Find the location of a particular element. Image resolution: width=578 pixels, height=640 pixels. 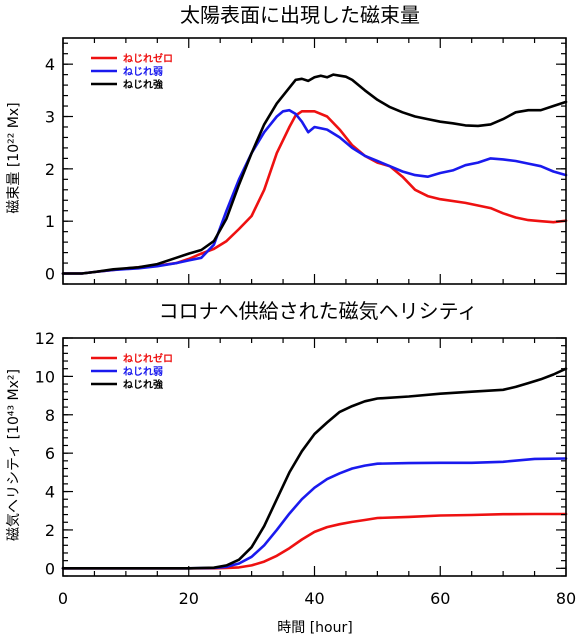

x-tick-label: 20 is located at coordinates (189, 598).